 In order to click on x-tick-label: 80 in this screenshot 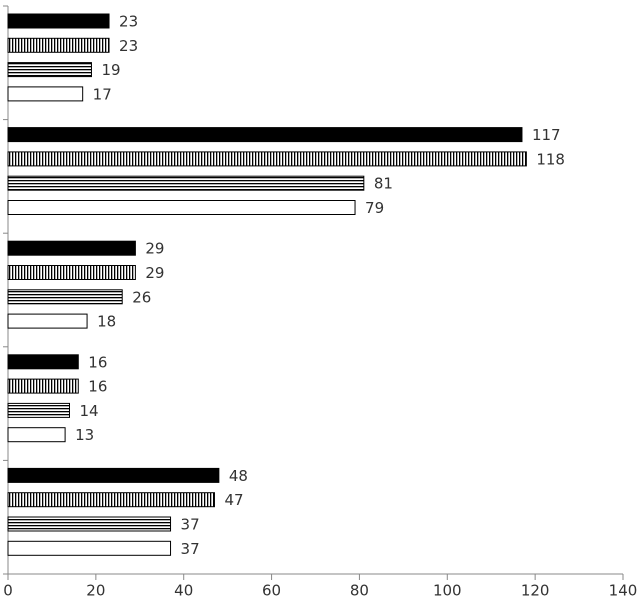, I will do `click(359, 591)`.